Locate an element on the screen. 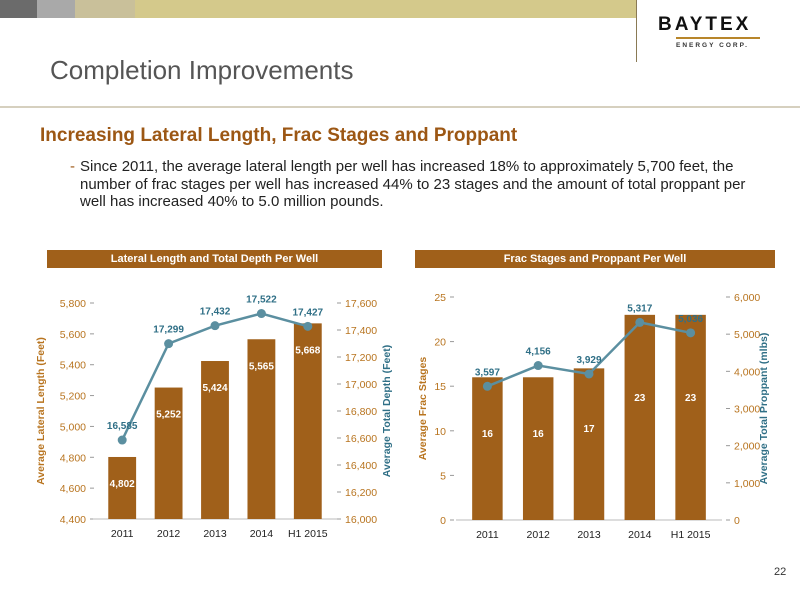  chart2-x-tick-label: 2011 is located at coordinates (487, 535).